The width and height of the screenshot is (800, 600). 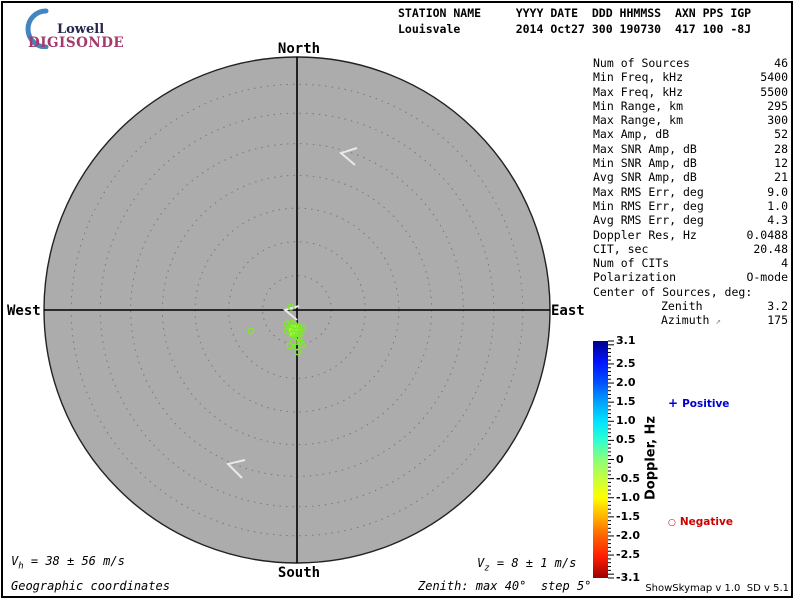 I want to click on doppler-colorbar, so click(x=600, y=459).